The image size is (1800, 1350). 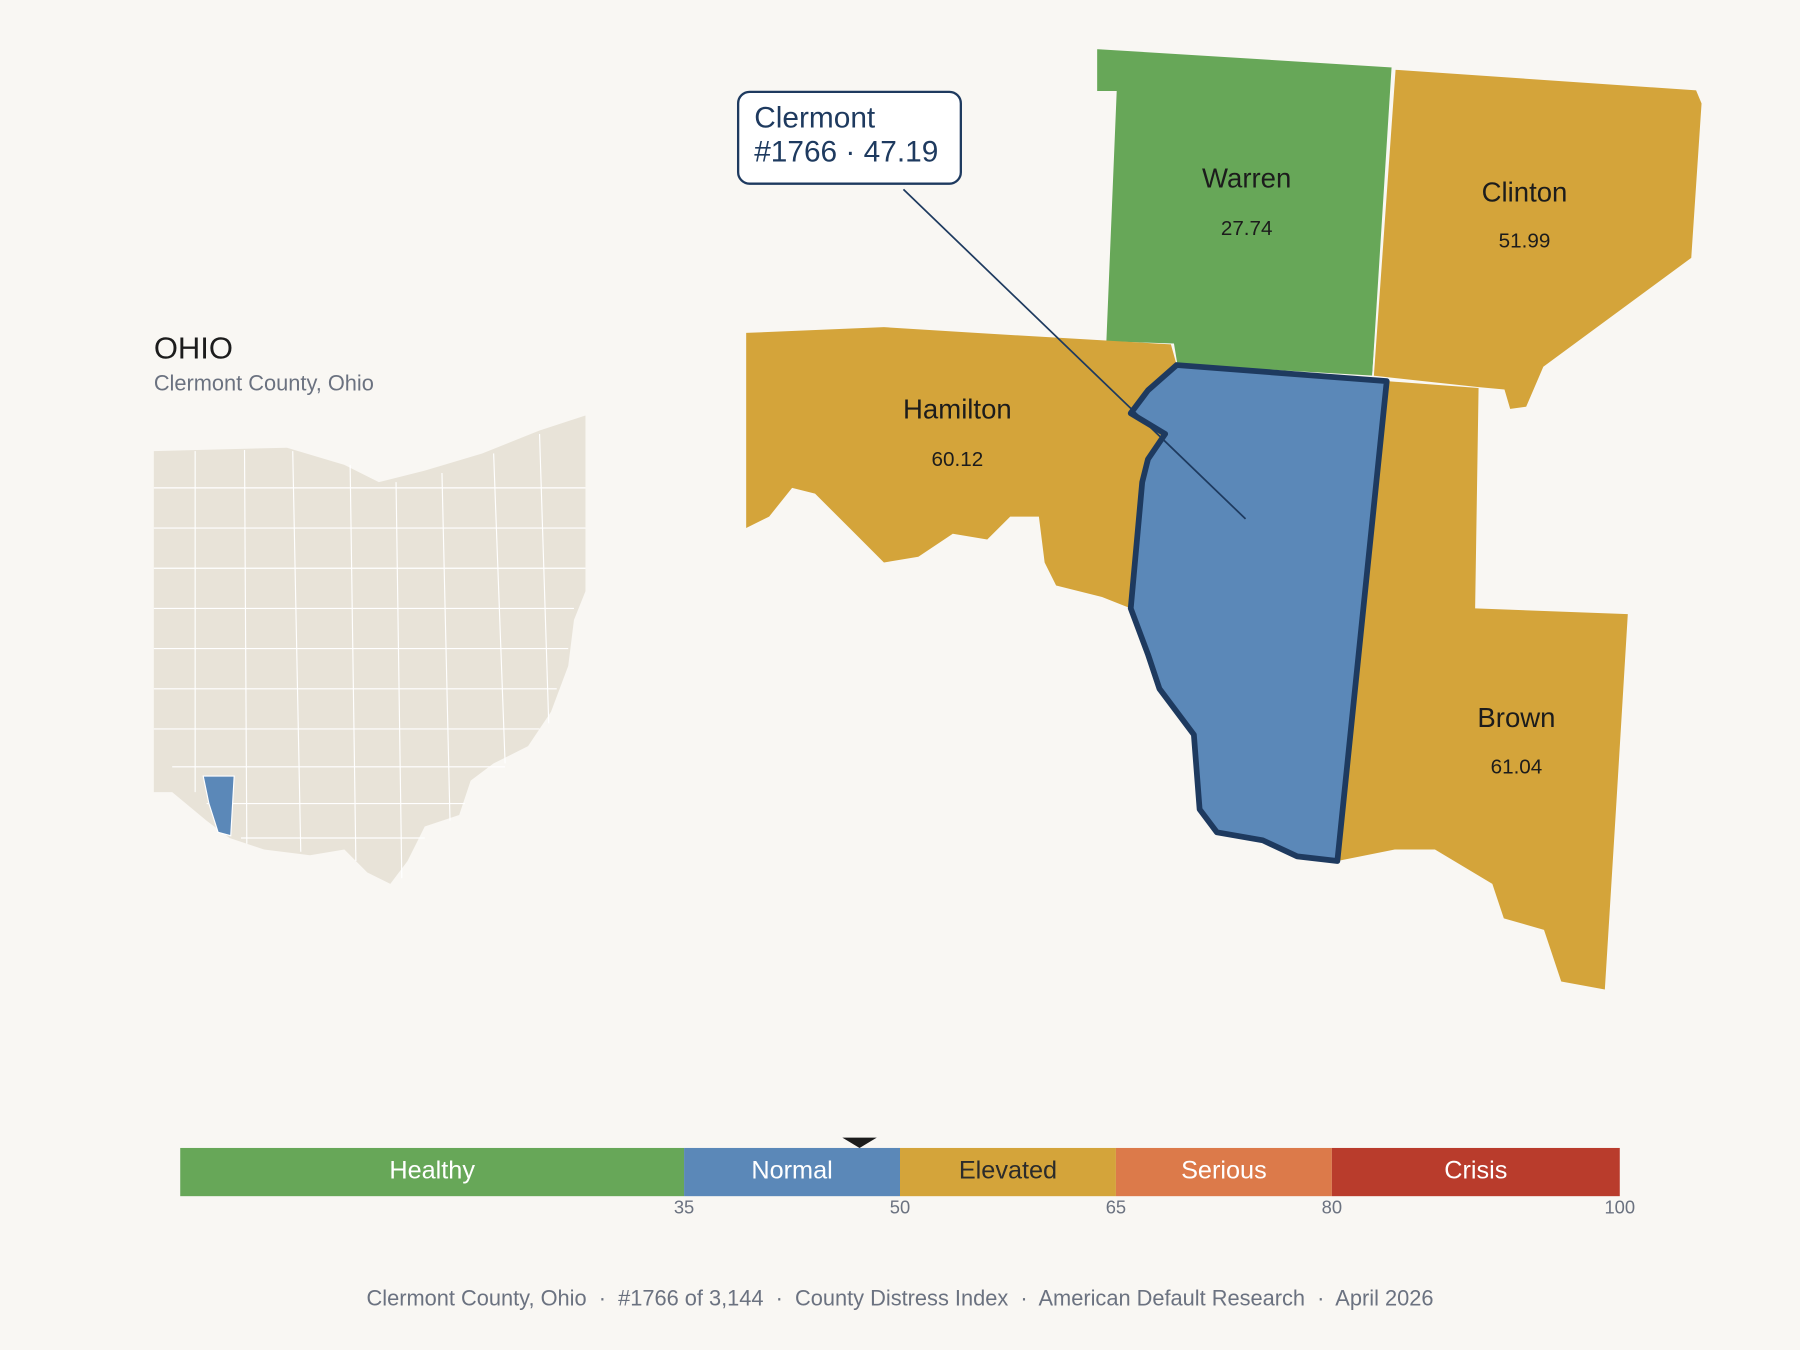 I want to click on county-borders, so click(x=369, y=656).